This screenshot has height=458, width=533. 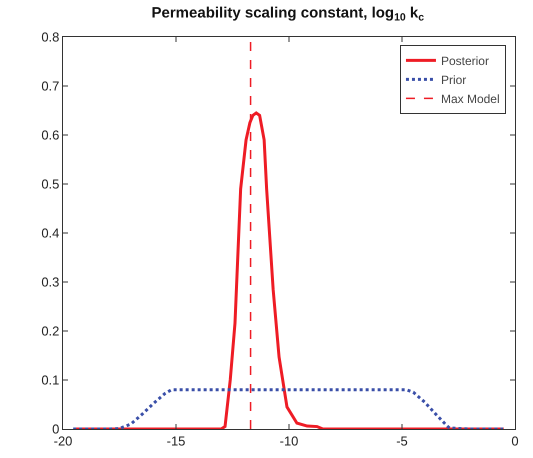 I want to click on x-tick-label: -10, so click(x=289, y=441).